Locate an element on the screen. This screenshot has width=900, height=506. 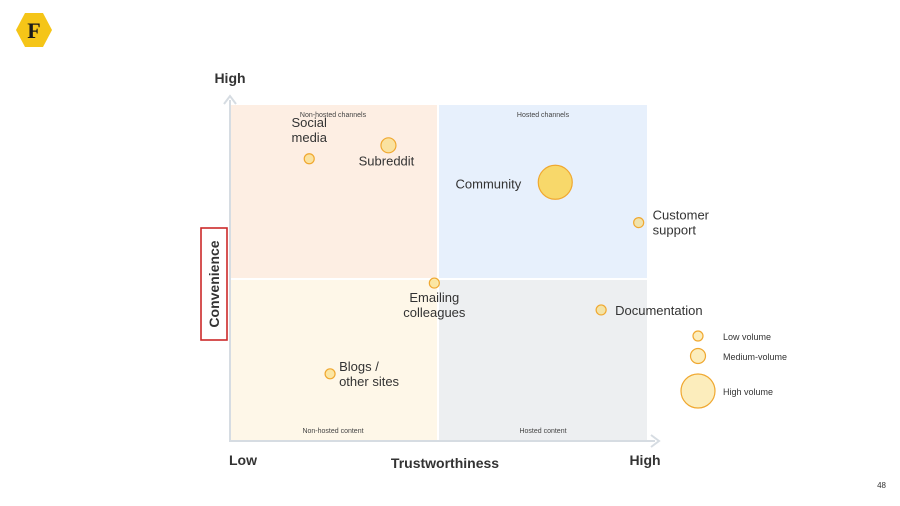
legend: Low volume Medium-volume High volume is located at coordinates (733, 369).